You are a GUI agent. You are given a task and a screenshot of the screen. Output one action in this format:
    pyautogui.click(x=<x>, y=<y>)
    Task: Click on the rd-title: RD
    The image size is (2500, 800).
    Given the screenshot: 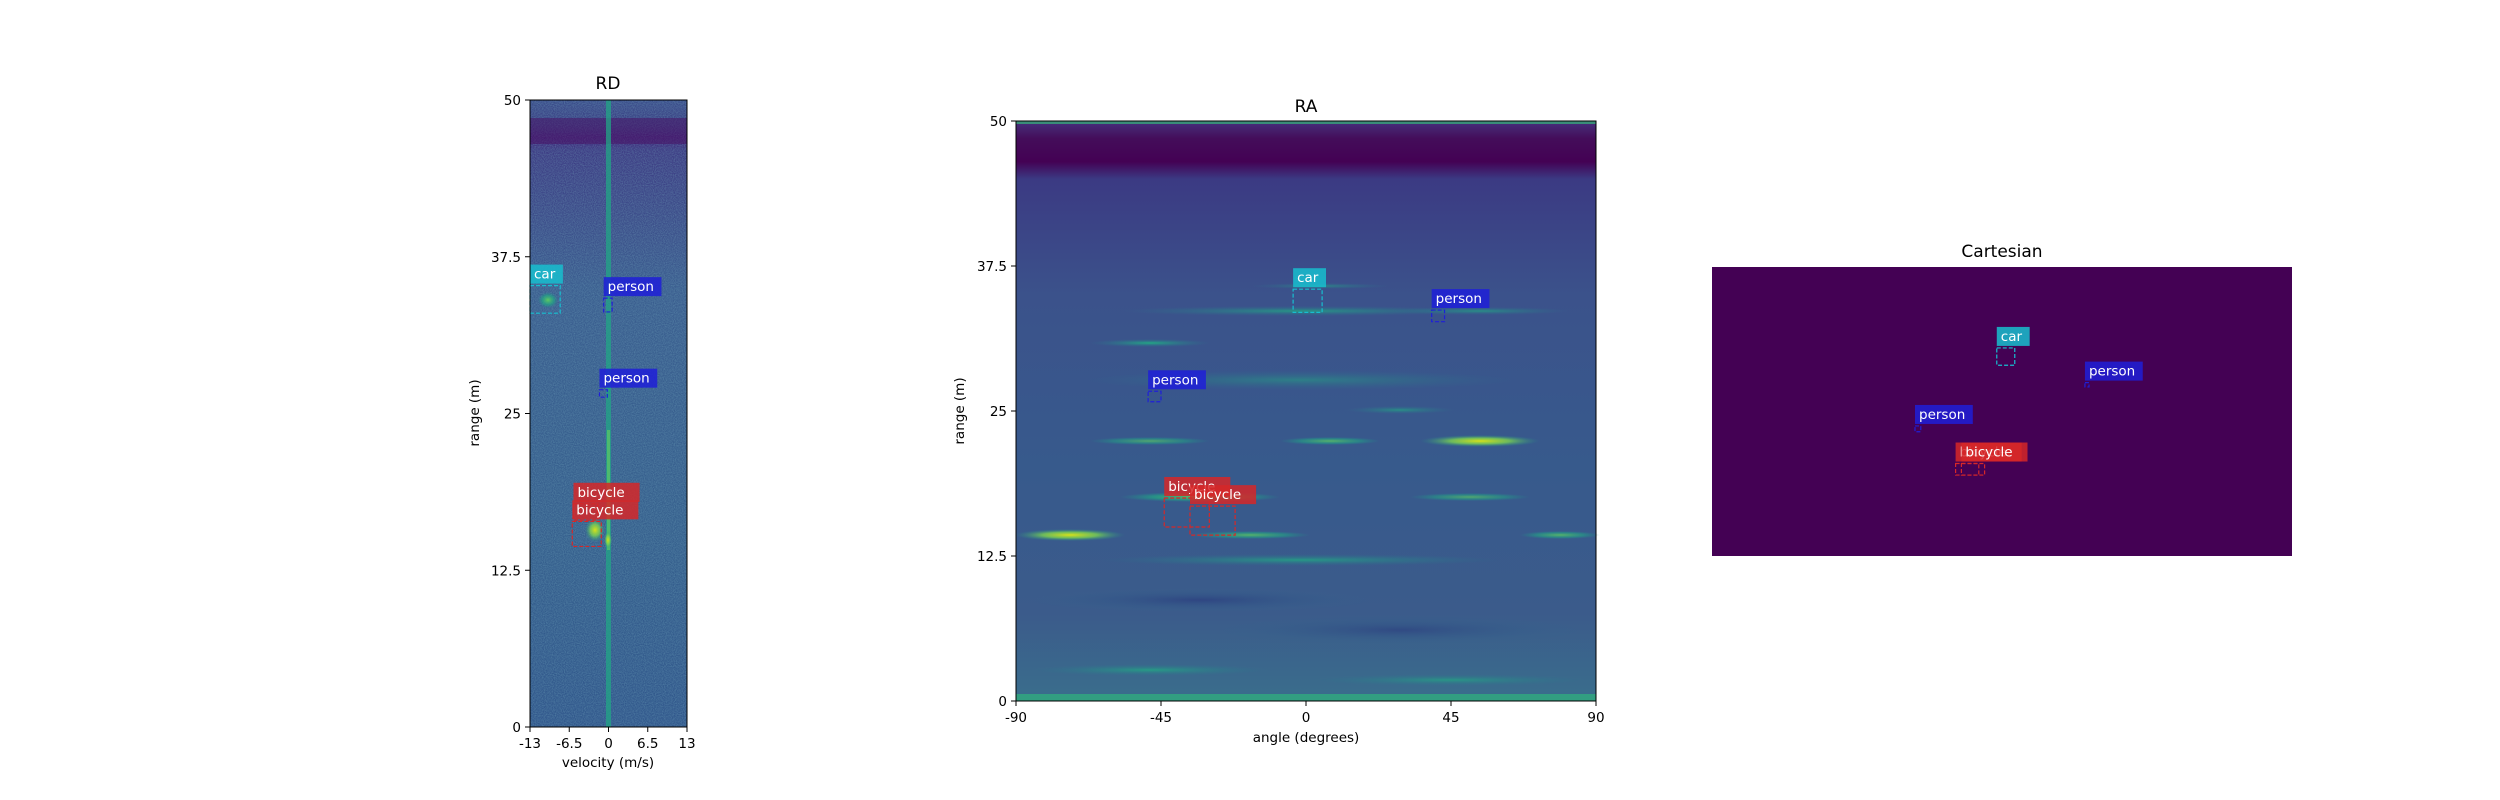 What is the action you would take?
    pyautogui.click(x=608, y=84)
    